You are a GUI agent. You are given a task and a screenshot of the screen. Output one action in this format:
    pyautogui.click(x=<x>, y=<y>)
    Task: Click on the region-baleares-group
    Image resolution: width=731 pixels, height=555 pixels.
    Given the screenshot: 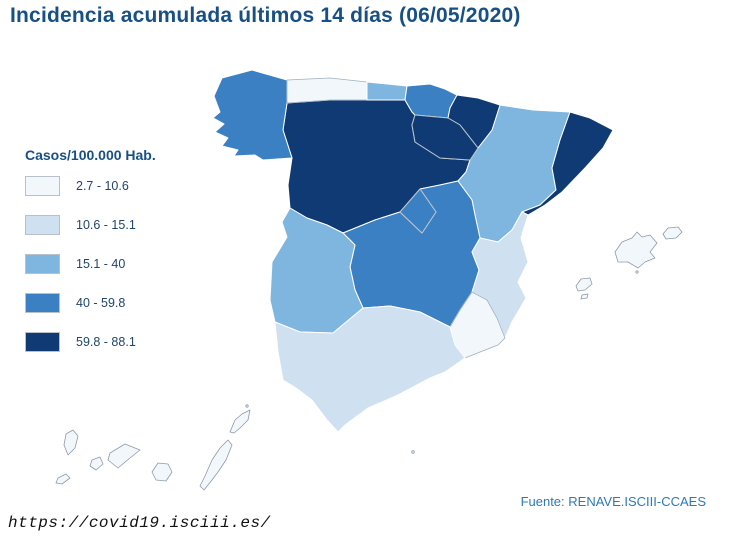 What is the action you would take?
    pyautogui.click(x=629, y=263)
    